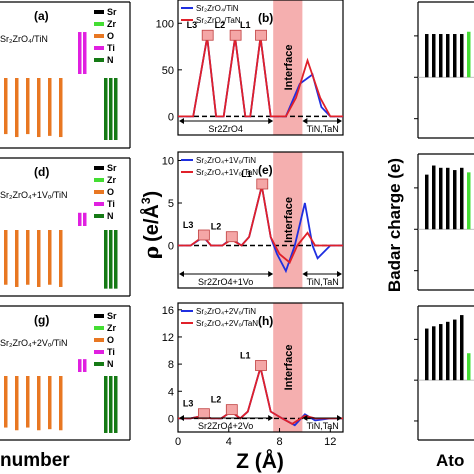 The height and width of the screenshot is (474, 474). What do you see at coordinates (146, 200) in the screenshot?
I see `rho-units-sup: 3` at bounding box center [146, 200].